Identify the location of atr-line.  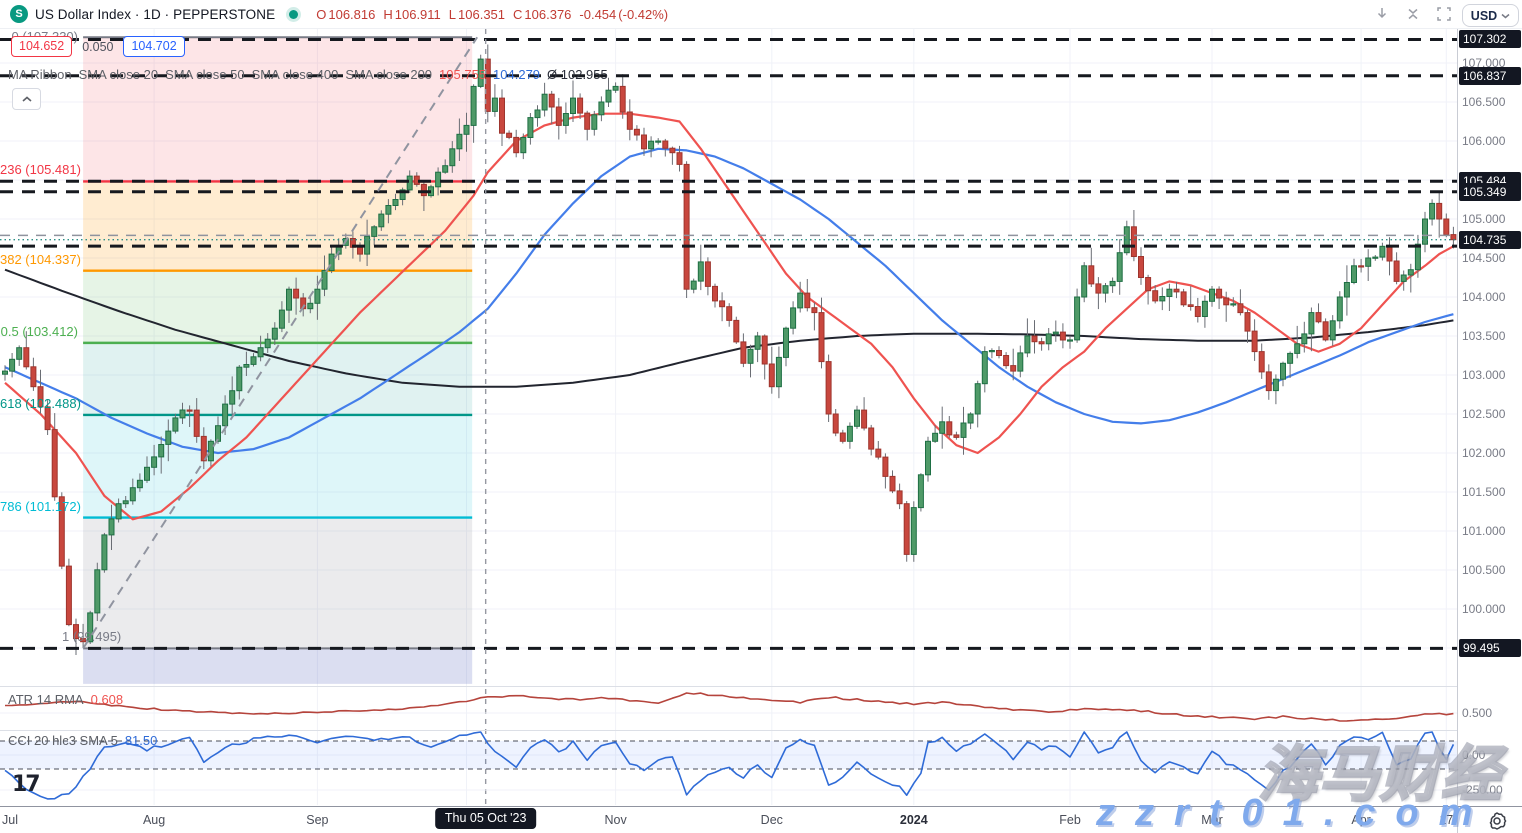
(729, 707).